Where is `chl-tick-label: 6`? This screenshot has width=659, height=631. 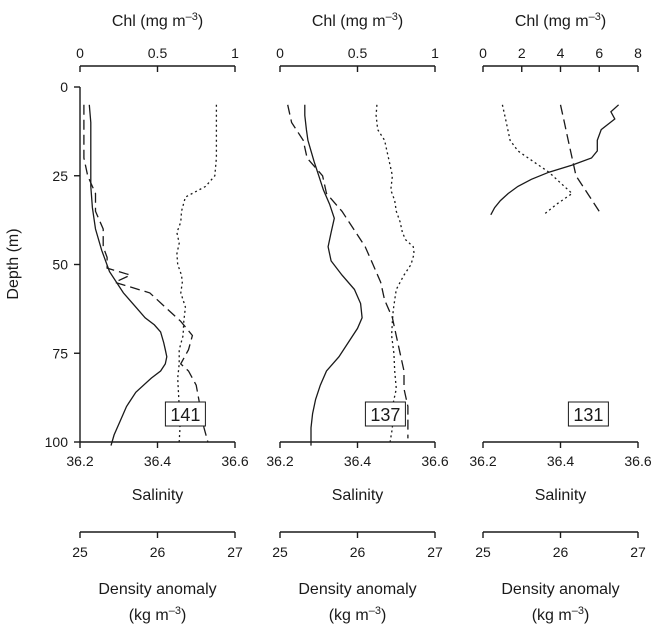
chl-tick-label: 6 is located at coordinates (599, 53).